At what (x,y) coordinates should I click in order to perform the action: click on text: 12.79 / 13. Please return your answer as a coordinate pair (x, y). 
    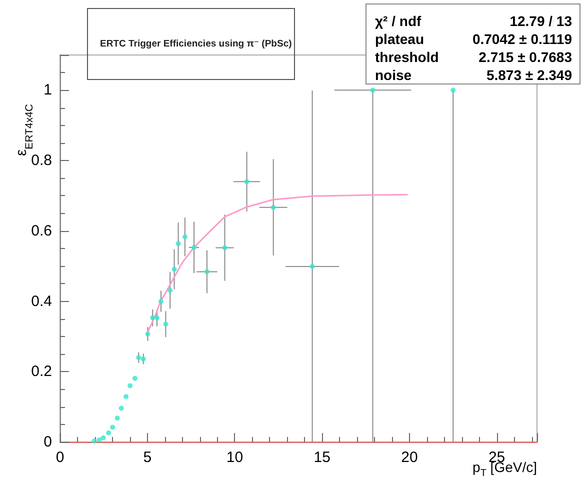
    Looking at the image, I should click on (541, 21).